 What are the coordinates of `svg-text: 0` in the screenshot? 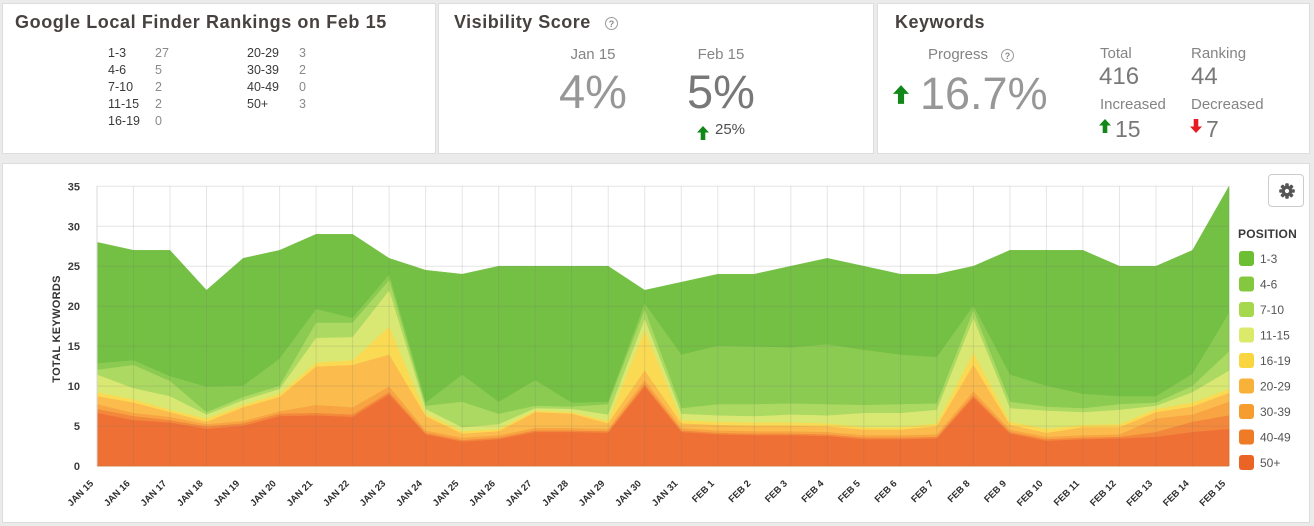 It's located at (77, 467).